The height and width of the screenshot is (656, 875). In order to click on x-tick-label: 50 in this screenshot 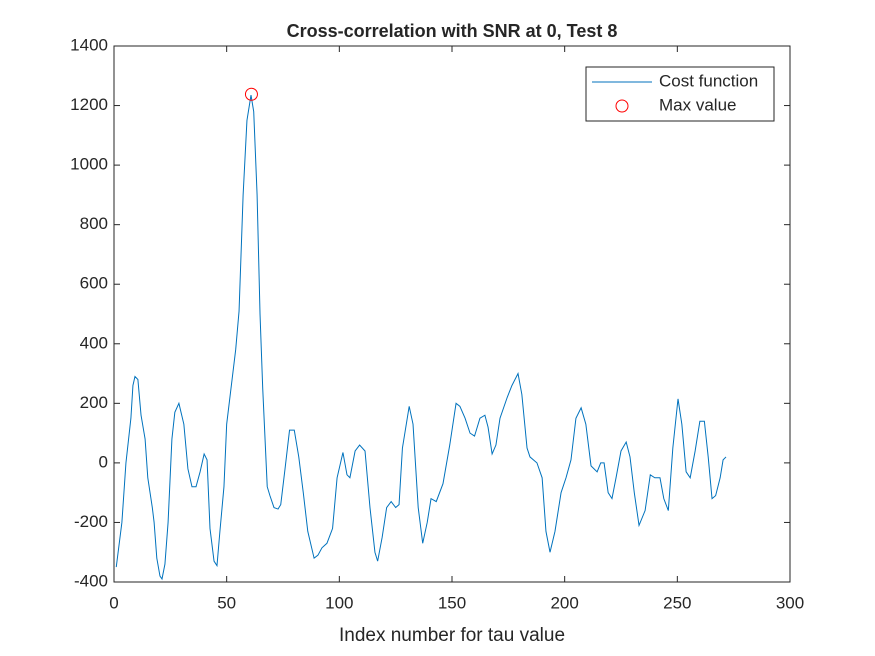, I will do `click(226, 602)`.